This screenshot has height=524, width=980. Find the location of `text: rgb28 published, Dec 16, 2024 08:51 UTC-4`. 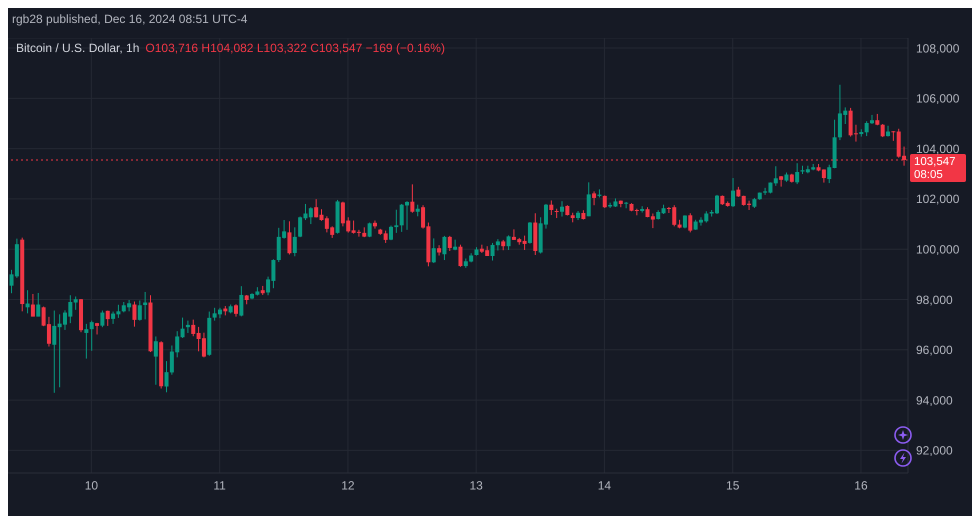

text: rgb28 published, Dec 16, 2024 08:51 UTC-4 is located at coordinates (130, 19).